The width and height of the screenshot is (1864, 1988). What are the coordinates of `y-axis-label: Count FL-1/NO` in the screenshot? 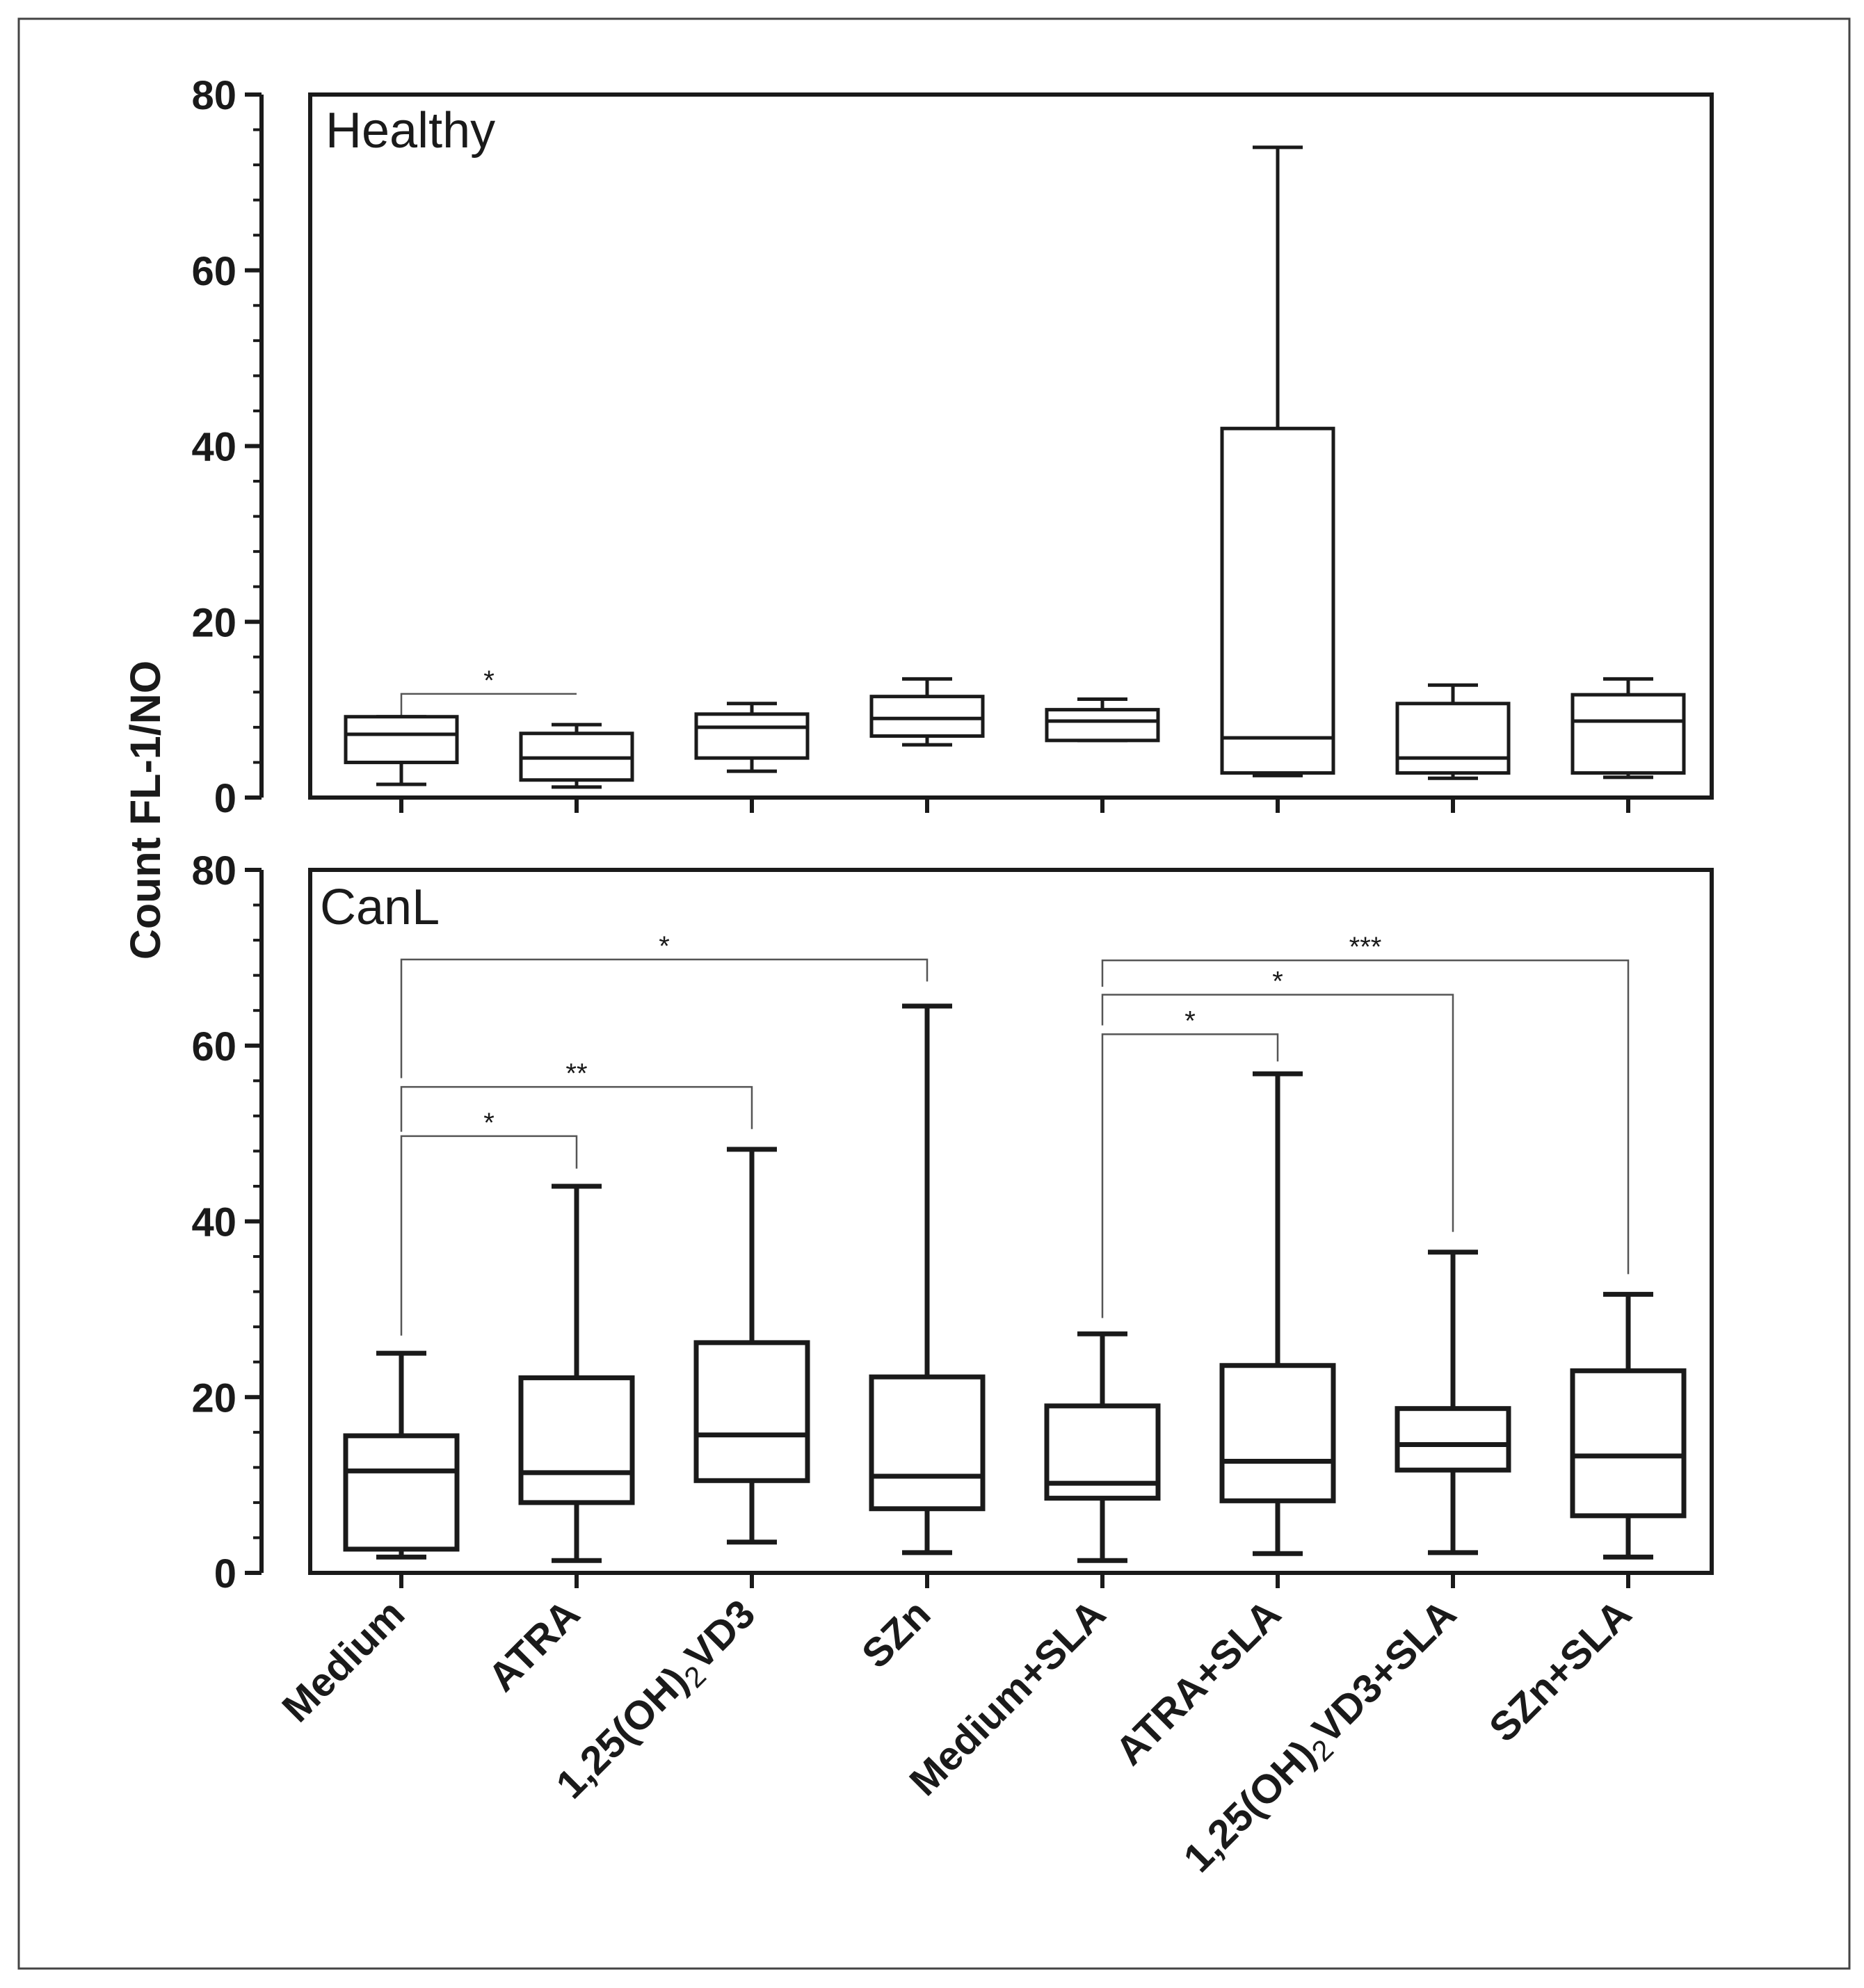 It's located at (145, 811).